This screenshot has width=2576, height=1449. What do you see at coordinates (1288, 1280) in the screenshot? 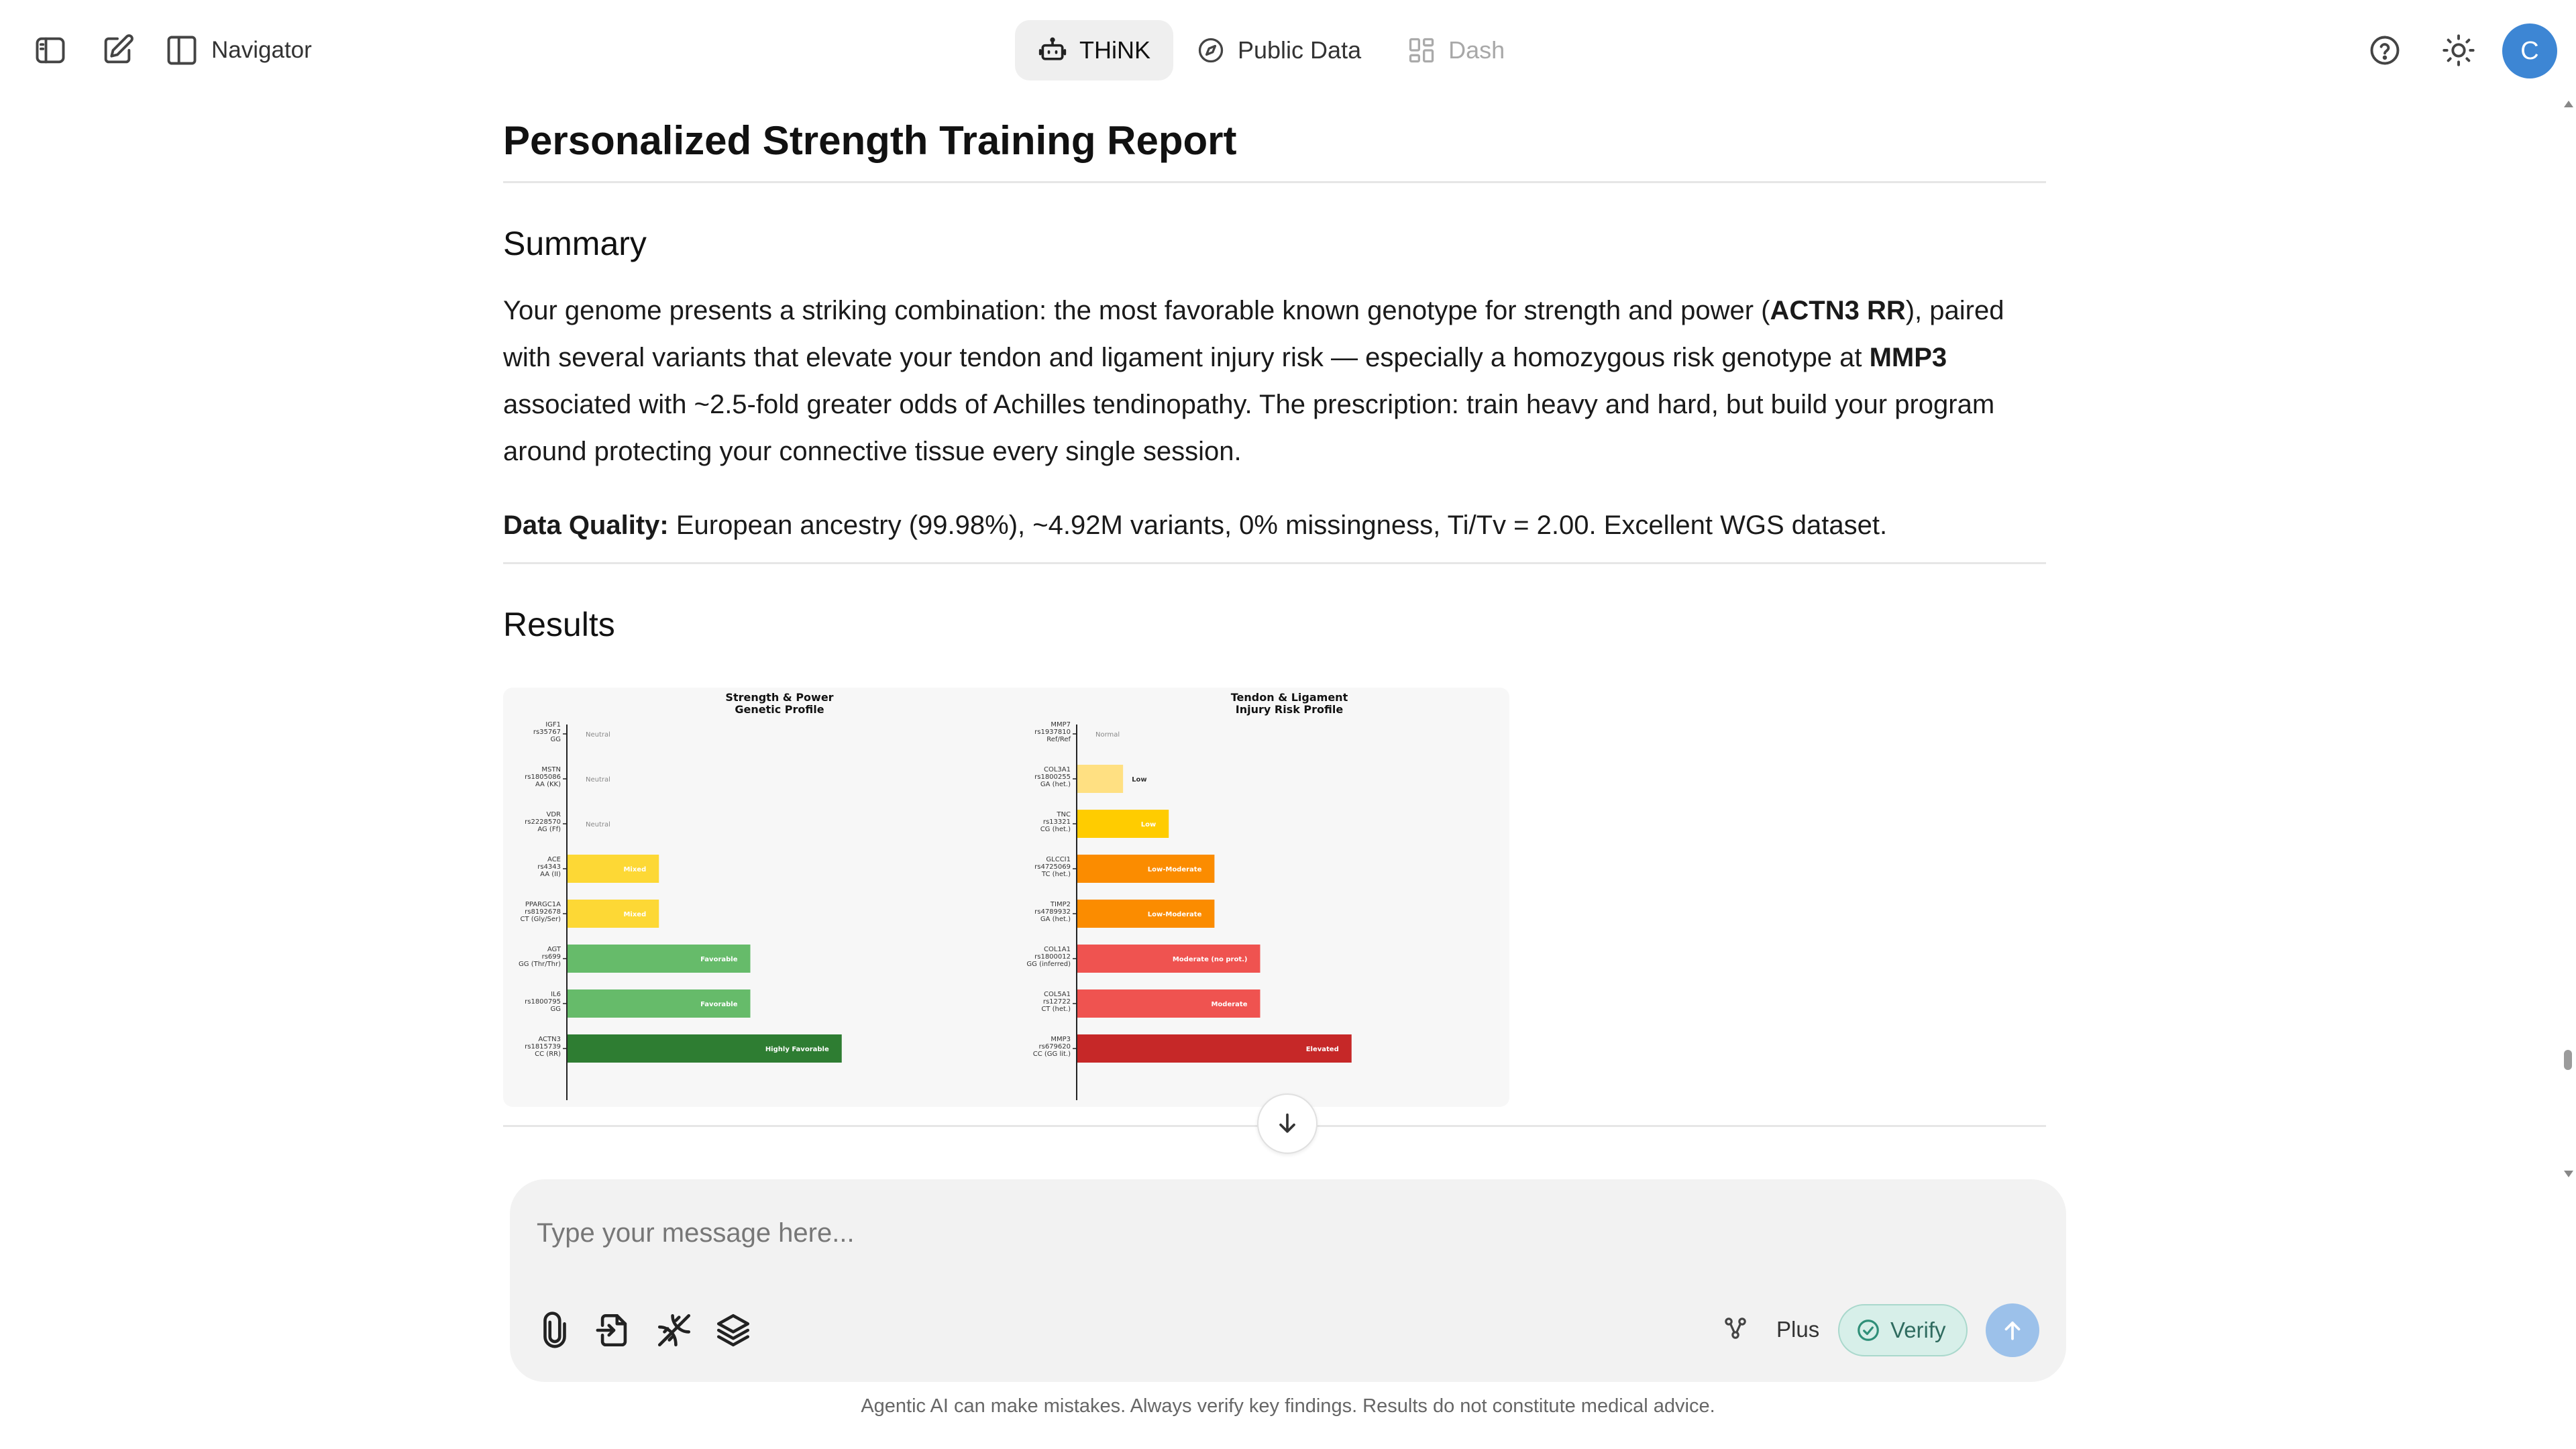
I see `message-composer: Plus Verify` at bounding box center [1288, 1280].